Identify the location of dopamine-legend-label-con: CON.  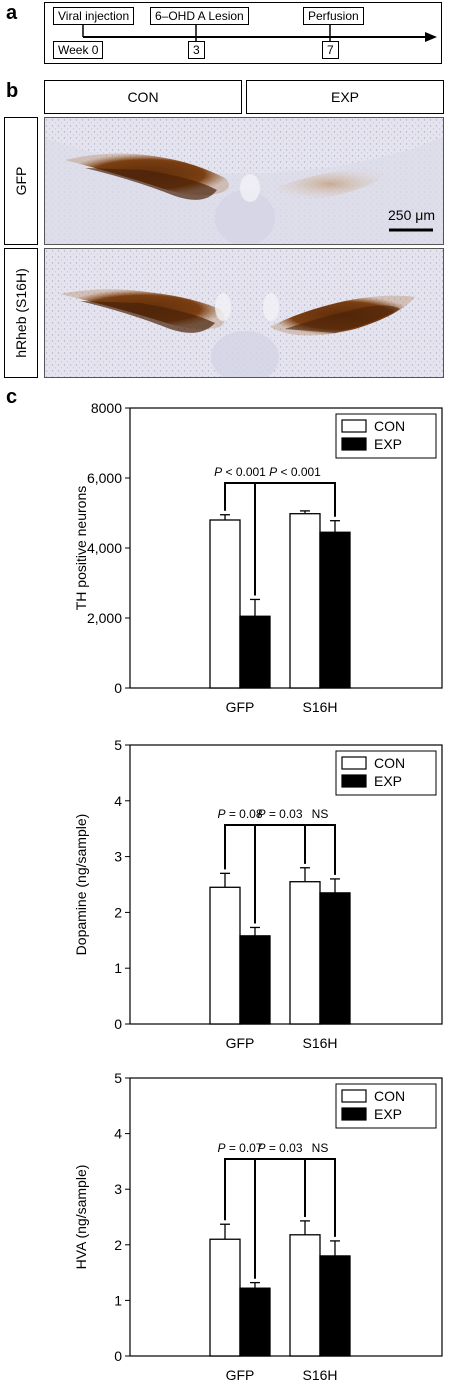
(389, 763).